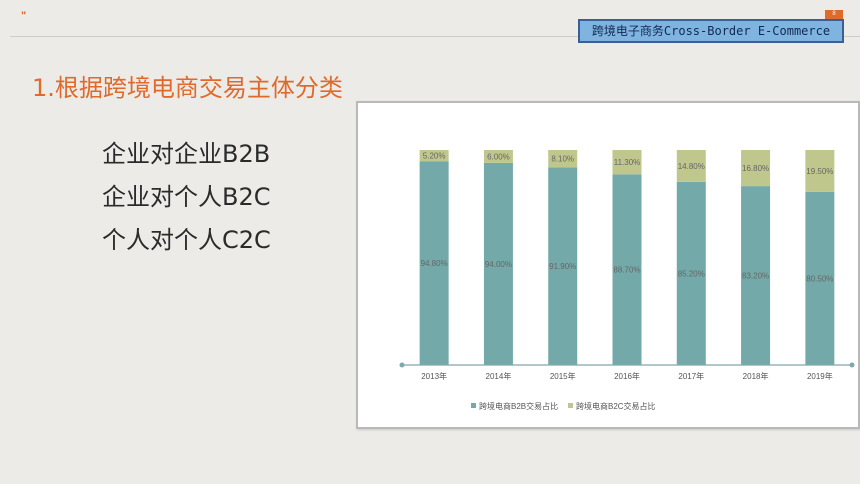 This screenshot has height=484, width=860. I want to click on data-label: 11.30%, so click(627, 162).